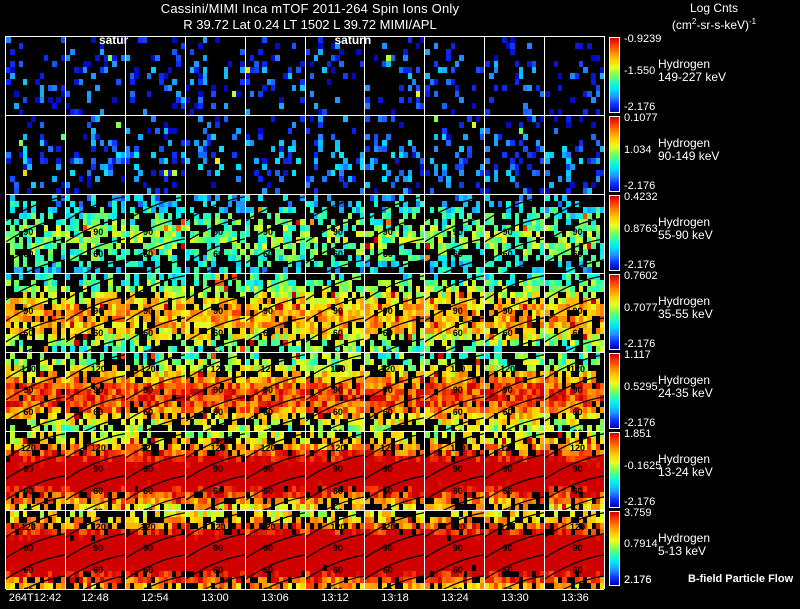 Image resolution: width=800 pixels, height=609 pixels. I want to click on spectrogram-row: 90 60 90 60 90 60 90 60 90 60 90 60 90 60 90 60 90 60 90 60, so click(305, 234).